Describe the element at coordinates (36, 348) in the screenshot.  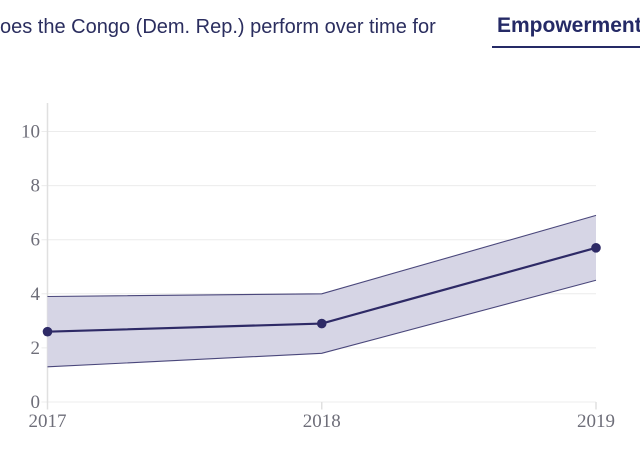
I see `y-axis-tick-label: 2` at that location.